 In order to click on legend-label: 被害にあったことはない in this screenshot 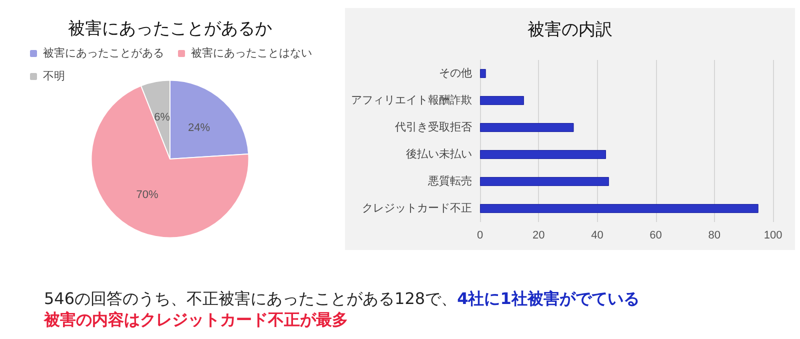, I will do `click(251, 53)`.